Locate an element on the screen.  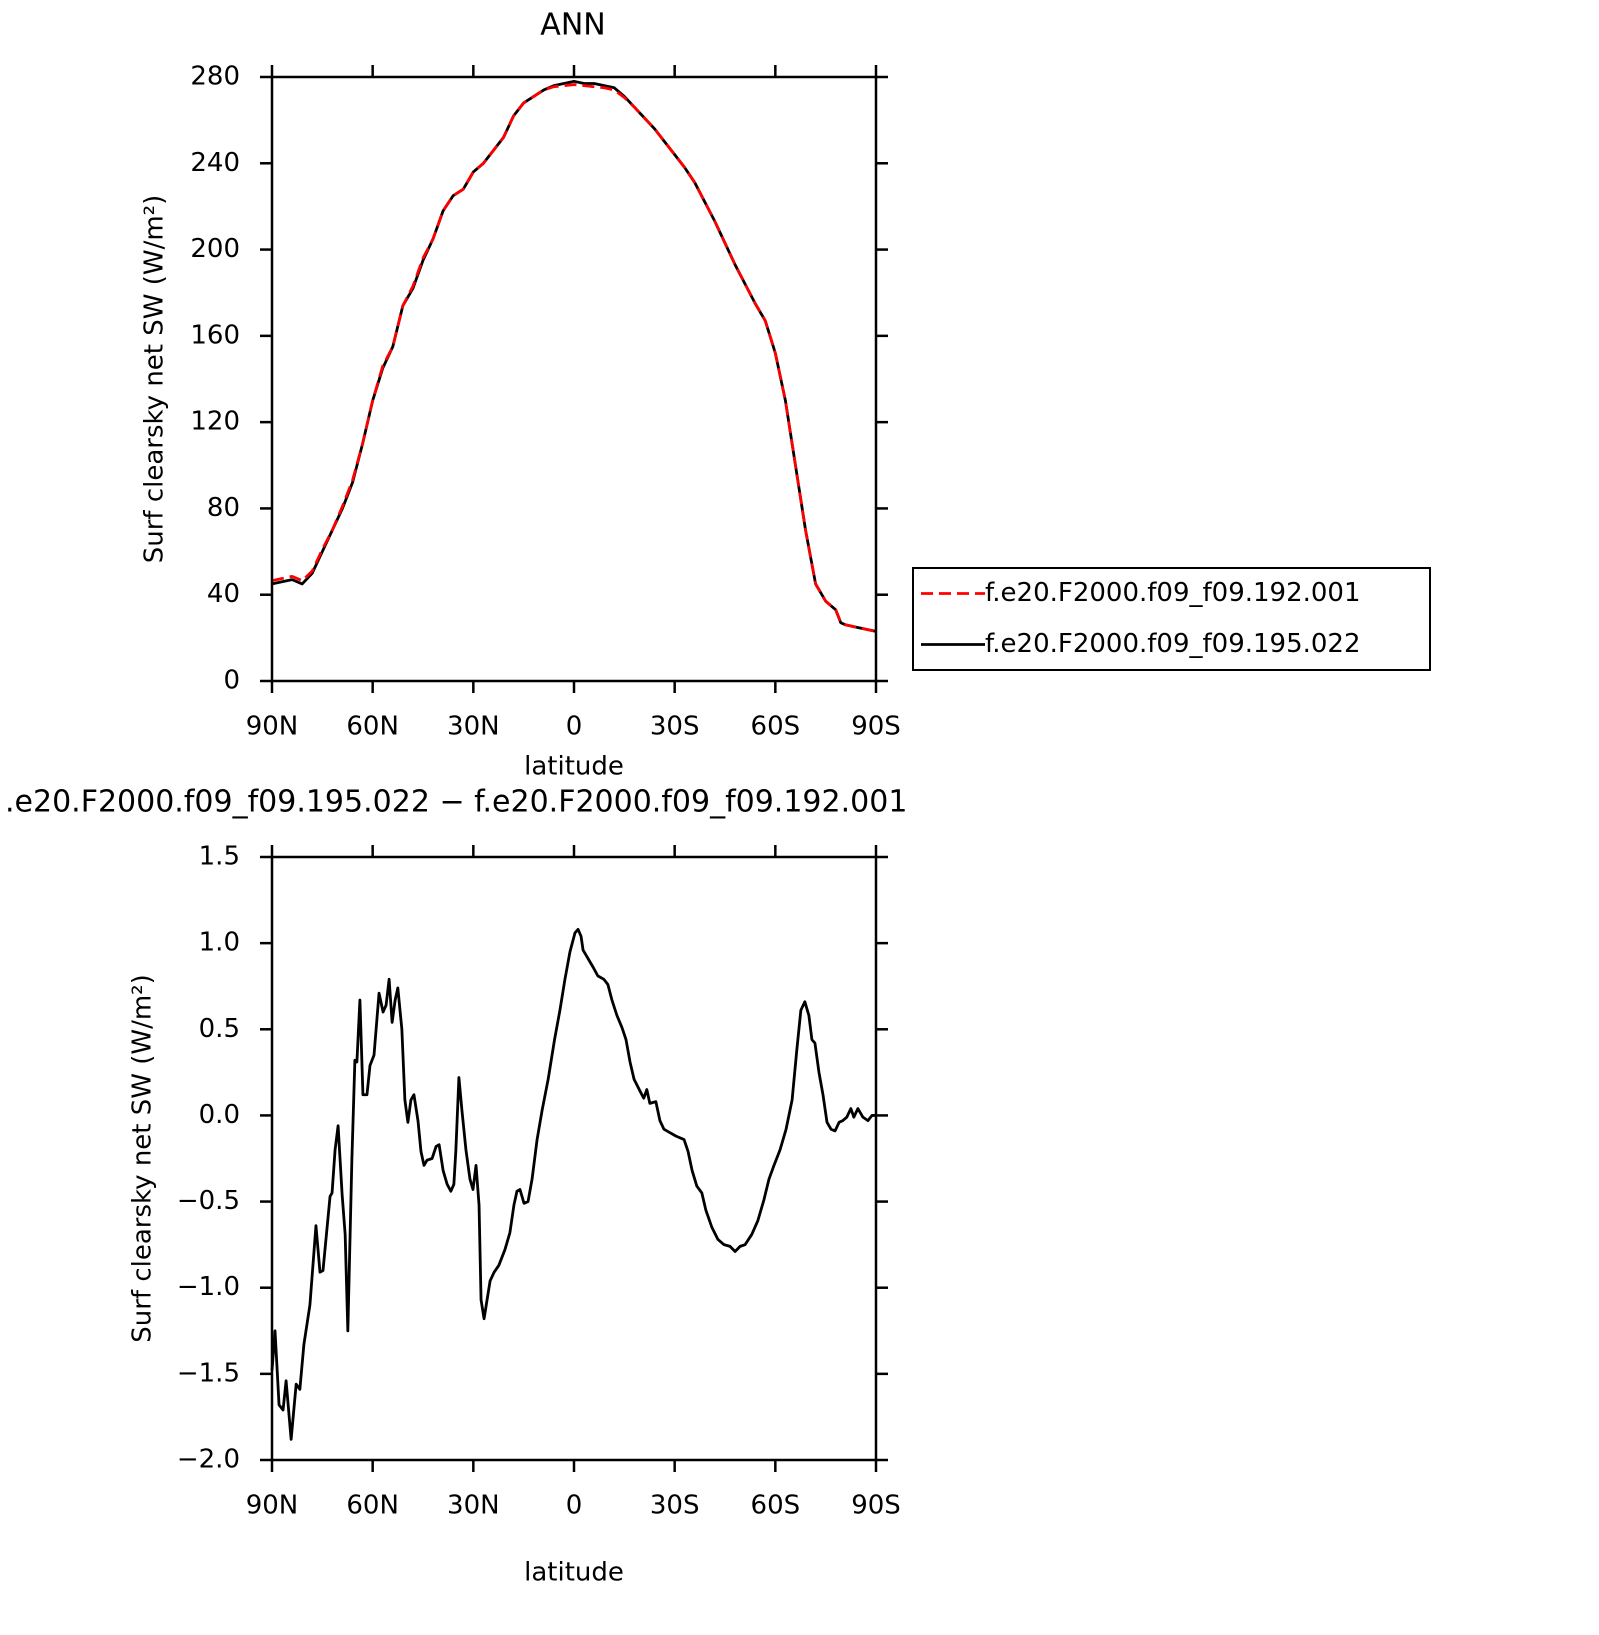
y-tick-label: 200 is located at coordinates (215, 249).